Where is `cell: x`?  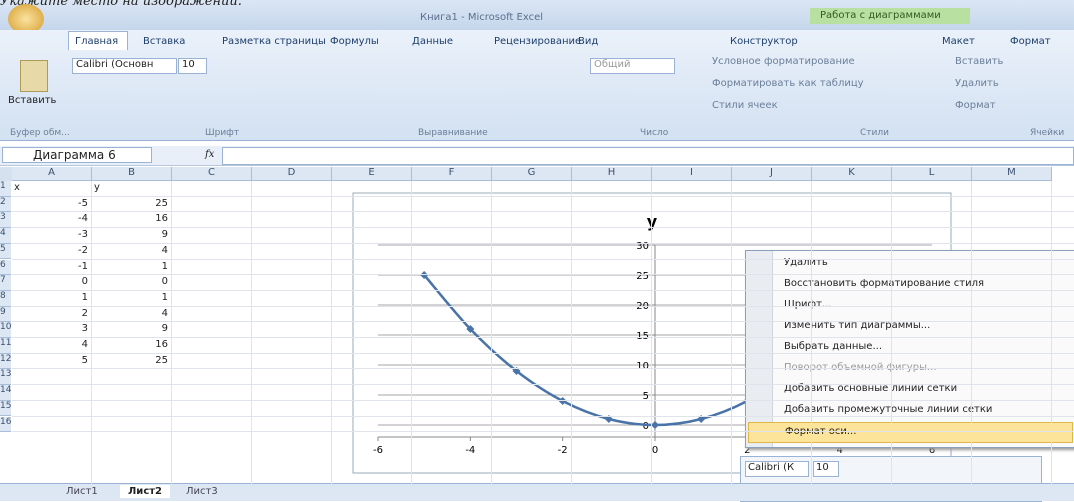
cell: x is located at coordinates (17, 187).